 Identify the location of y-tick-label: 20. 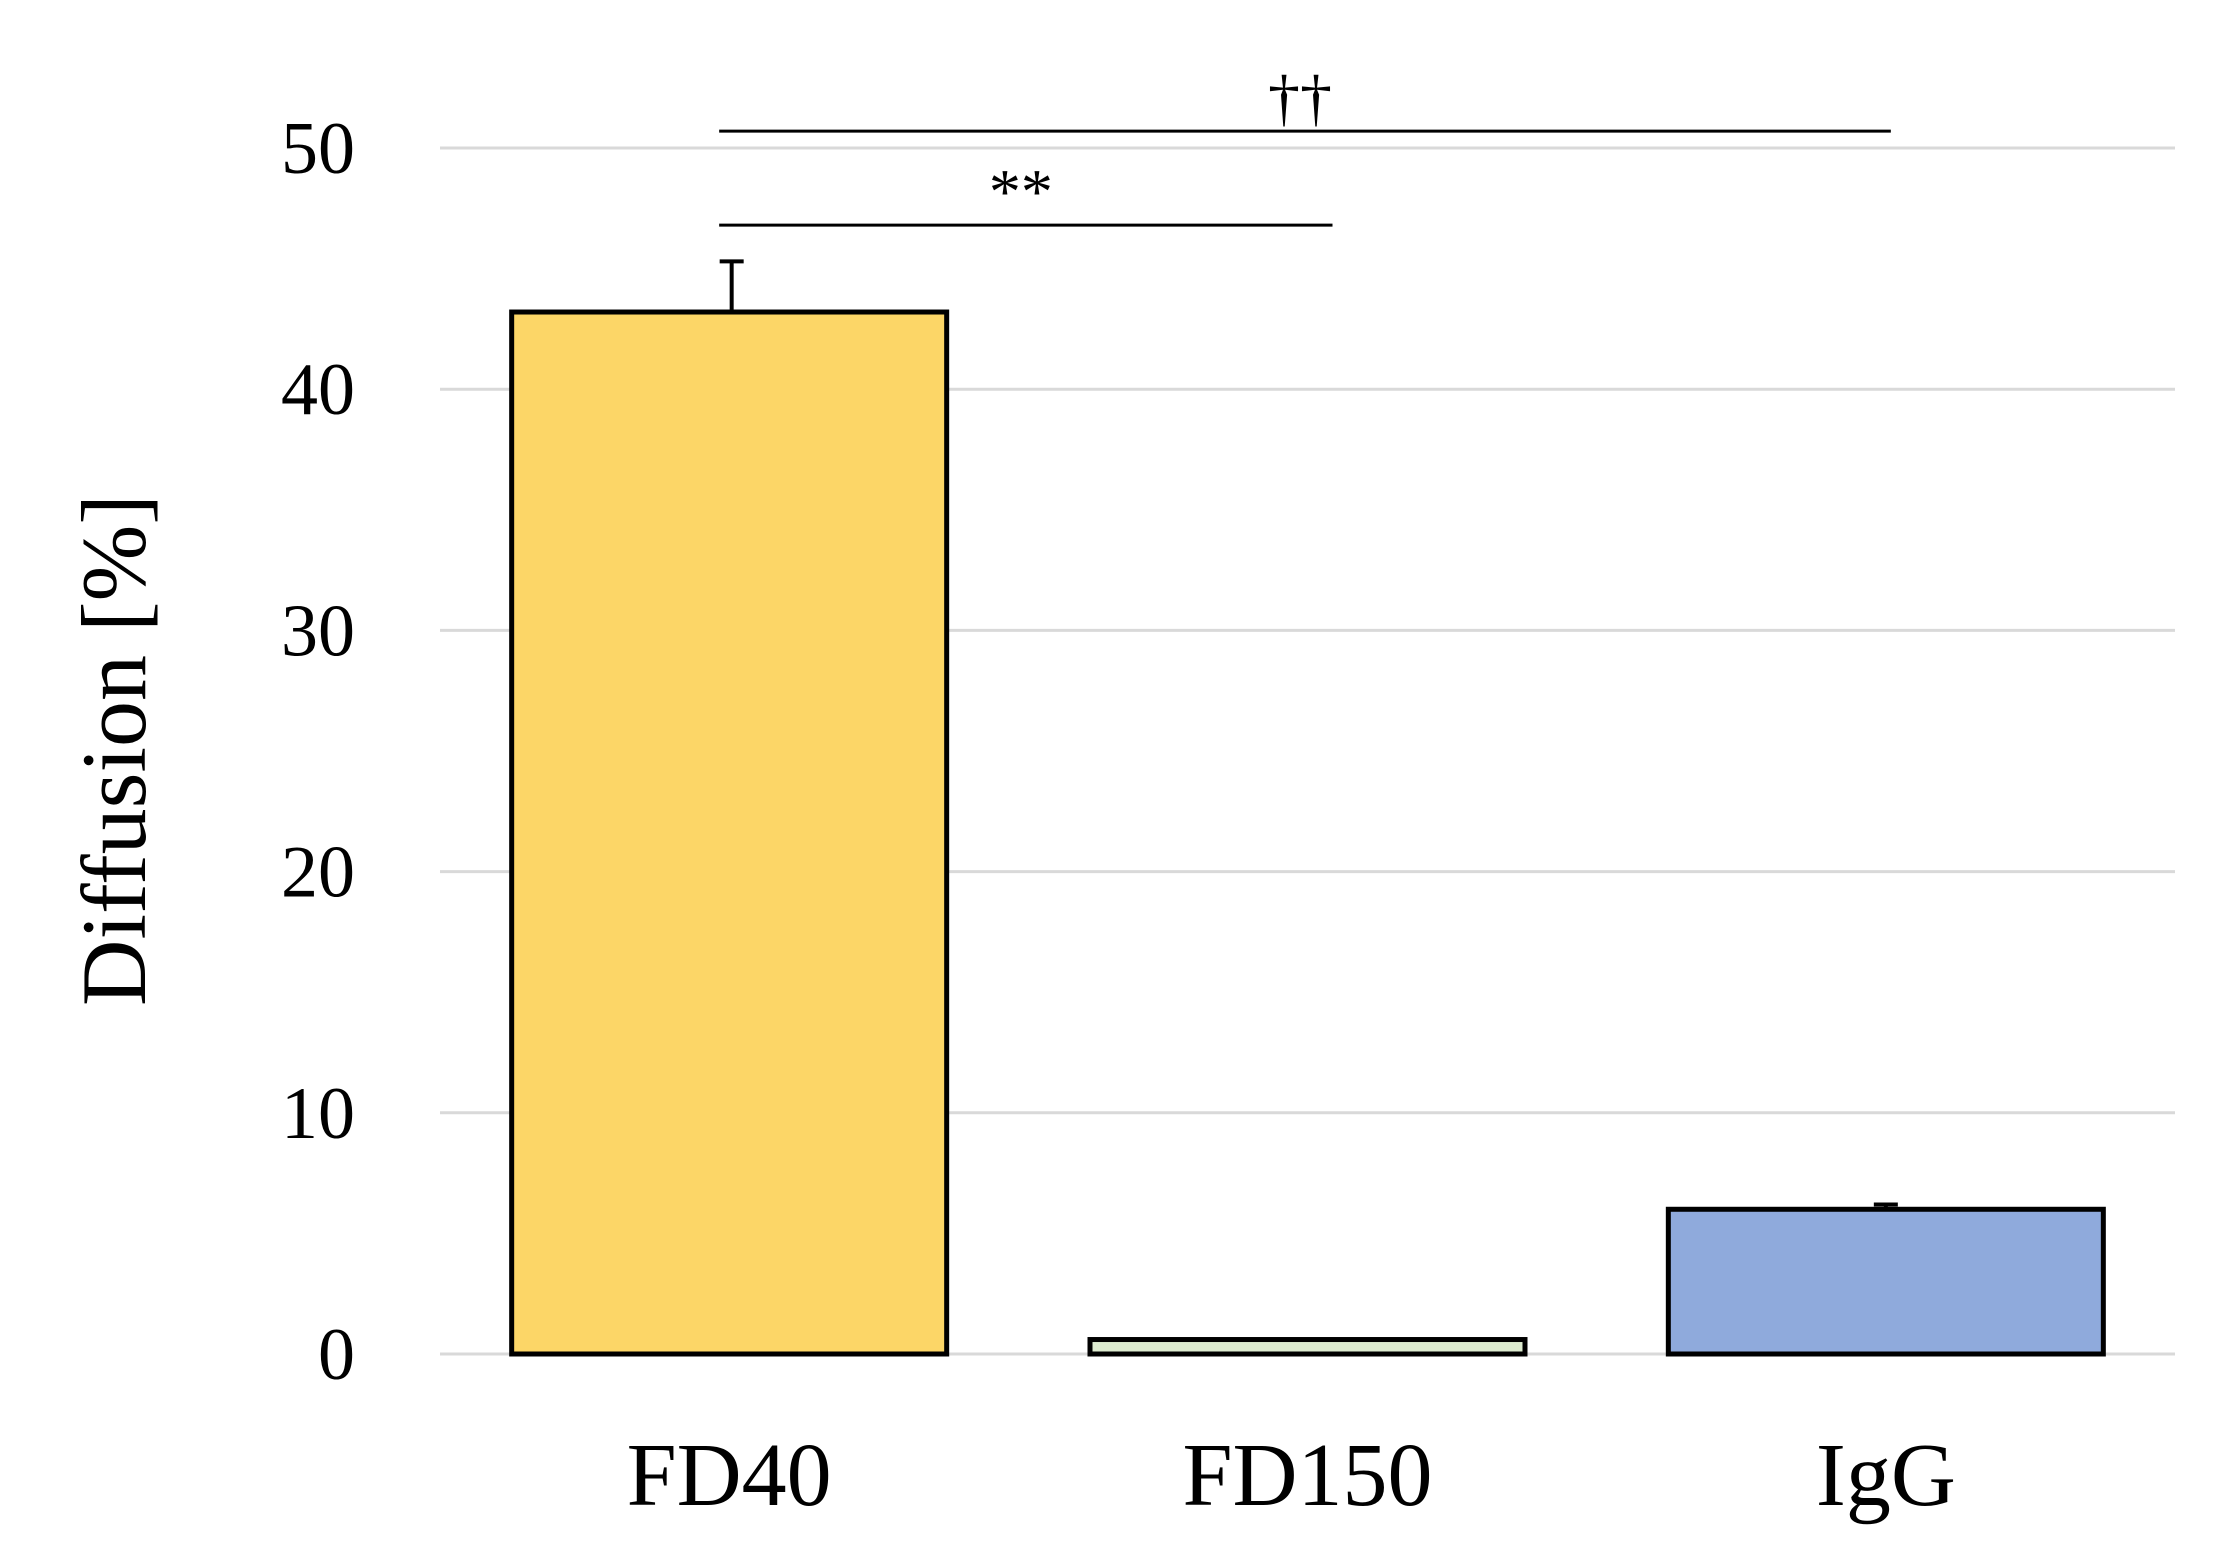
(318, 873).